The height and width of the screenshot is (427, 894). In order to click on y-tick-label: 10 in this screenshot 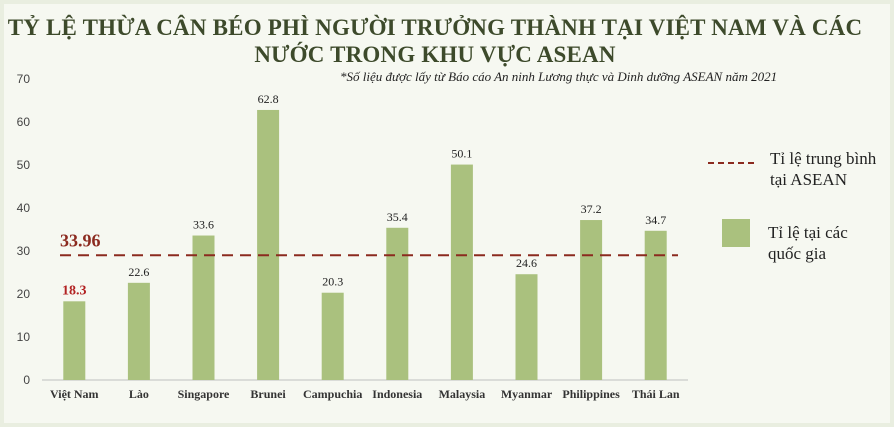, I will do `click(24, 337)`.